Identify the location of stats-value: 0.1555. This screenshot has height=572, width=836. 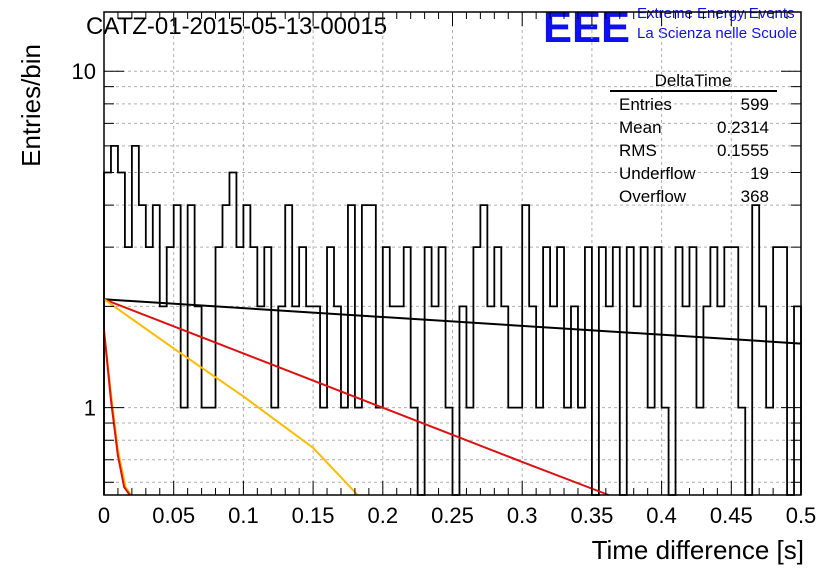
(743, 150).